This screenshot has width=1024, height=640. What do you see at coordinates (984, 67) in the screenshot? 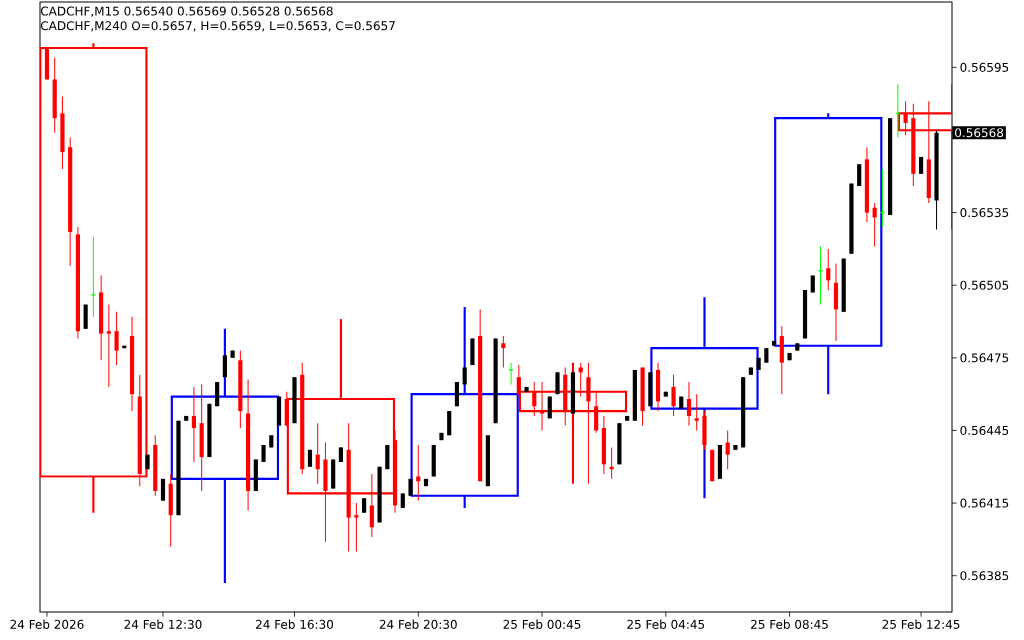
I see `y-tick-label: 0.56595` at bounding box center [984, 67].